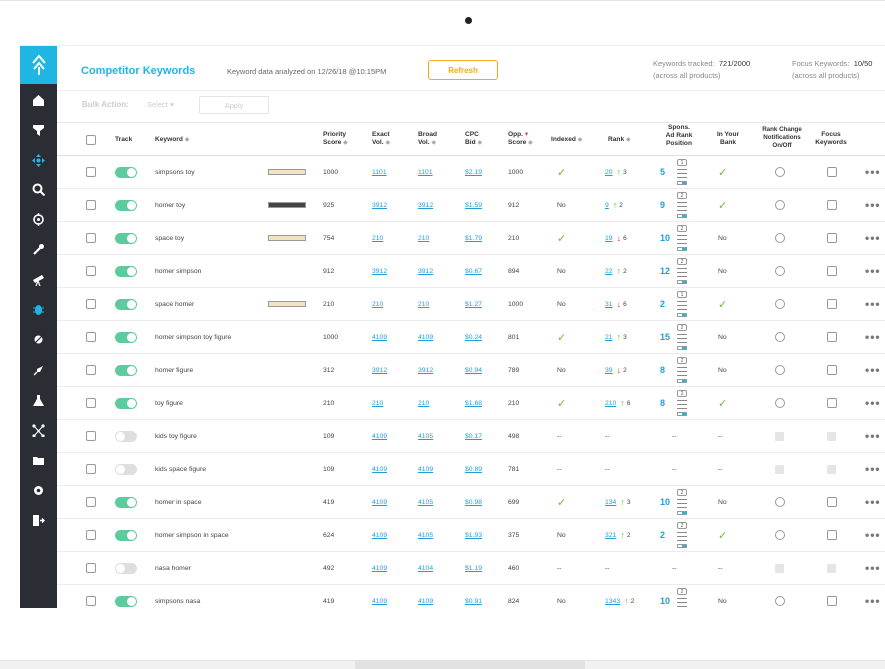 The image size is (885, 669). What do you see at coordinates (474, 469) in the screenshot?
I see `cpc-bid-link: $0.89` at bounding box center [474, 469].